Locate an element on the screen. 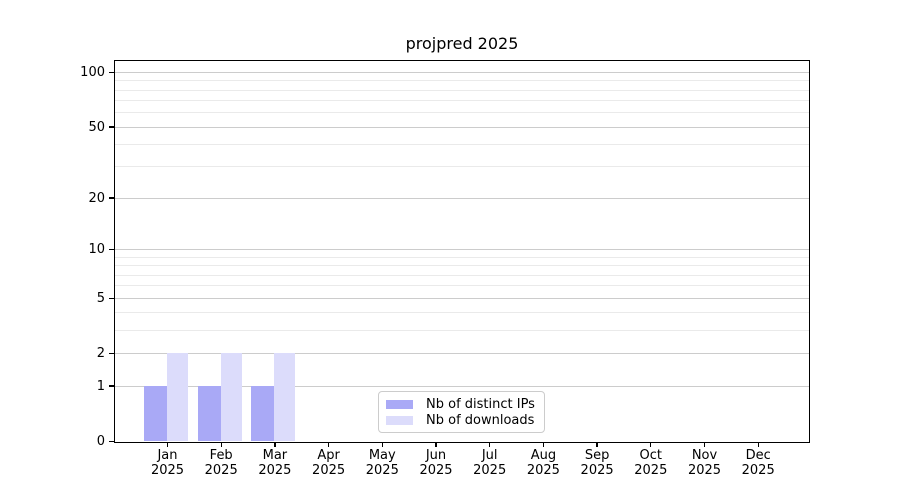  x-tick-label: Mar 2025 is located at coordinates (275, 463).